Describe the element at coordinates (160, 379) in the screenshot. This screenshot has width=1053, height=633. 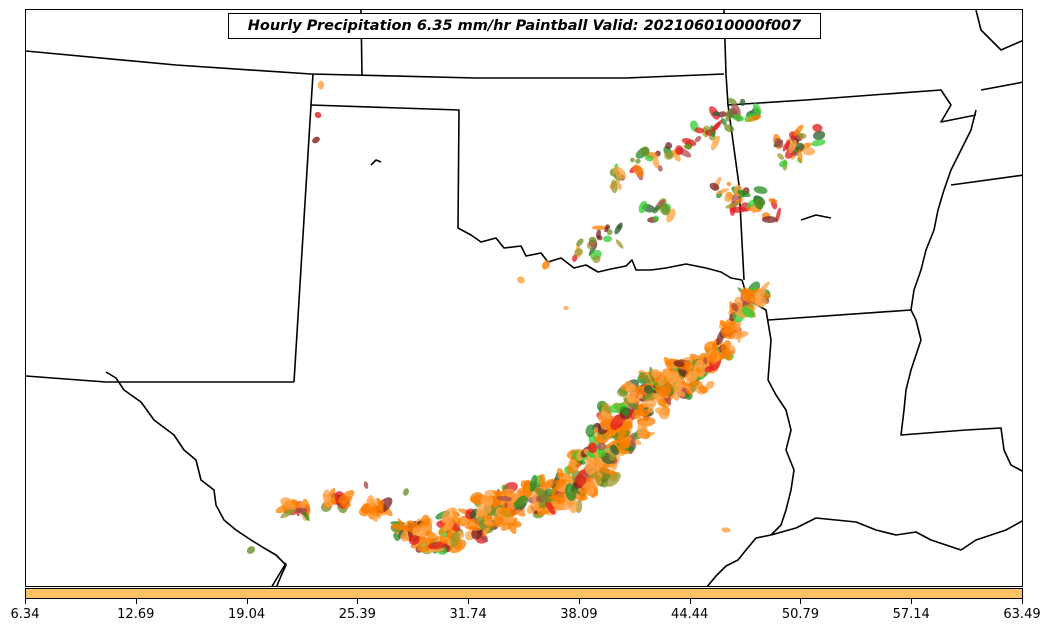
I see `tx-panhandle-south` at that location.